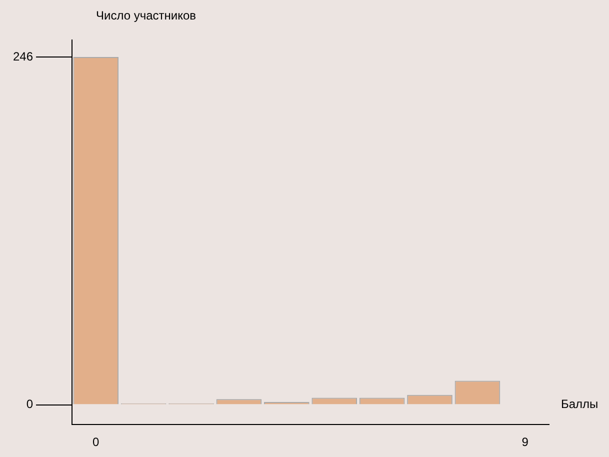 Image resolution: width=609 pixels, height=457 pixels. Describe the element at coordinates (525, 442) in the screenshot. I see `x-tick-label: 9` at that location.